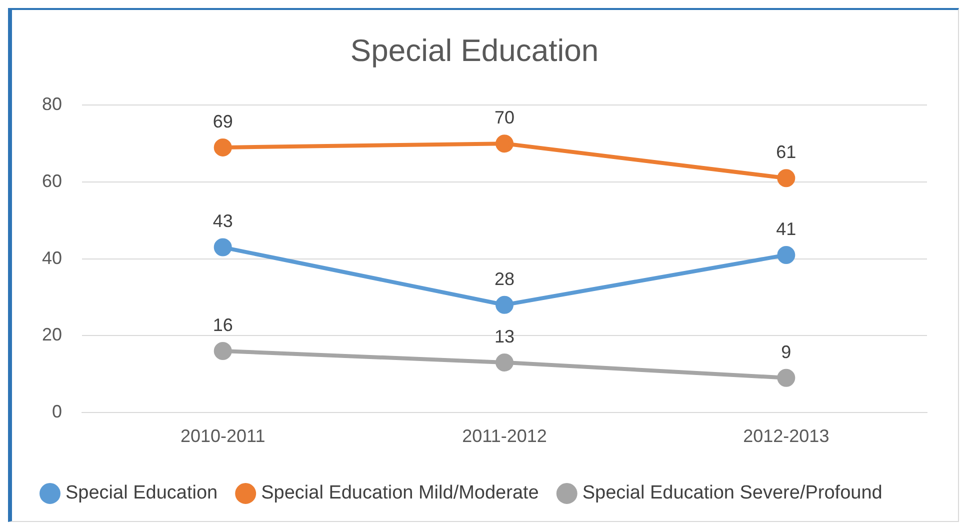 The image size is (966, 531). What do you see at coordinates (57, 411) in the screenshot?
I see `y-tick-label: 0` at bounding box center [57, 411].